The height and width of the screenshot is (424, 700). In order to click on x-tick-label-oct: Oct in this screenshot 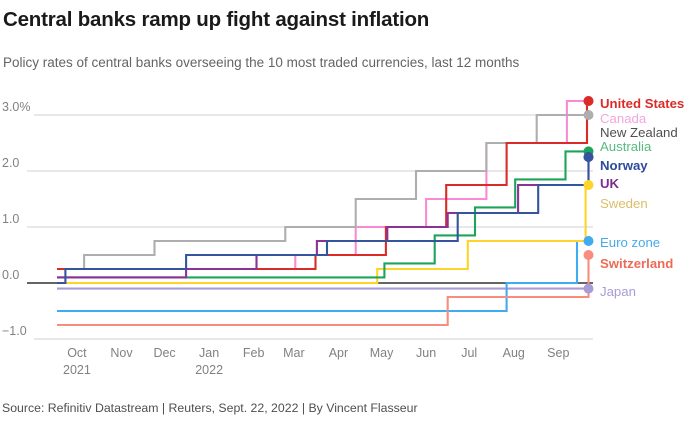, I will do `click(77, 353)`.